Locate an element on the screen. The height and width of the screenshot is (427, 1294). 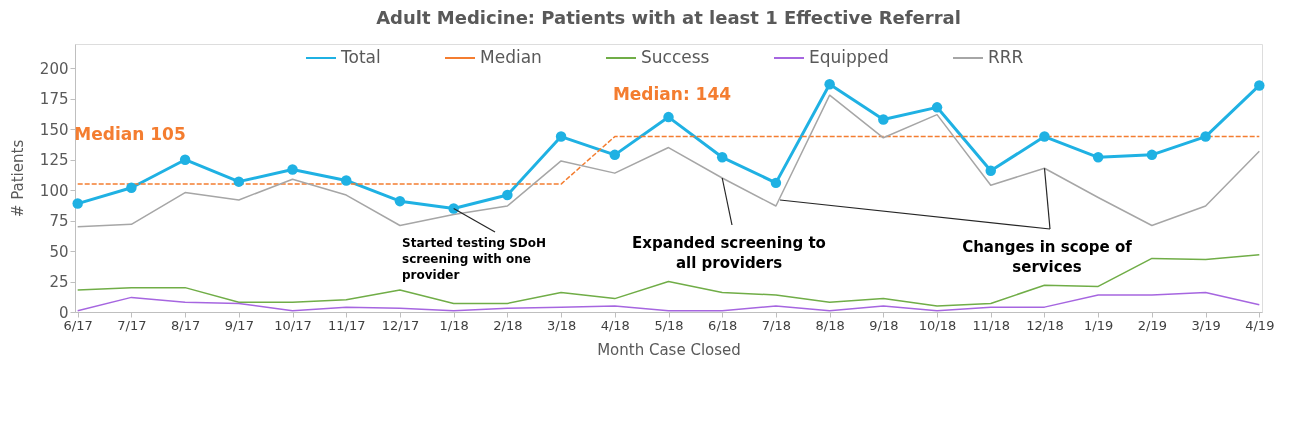
x-tick-label: 1/18 is located at coordinates (454, 325).